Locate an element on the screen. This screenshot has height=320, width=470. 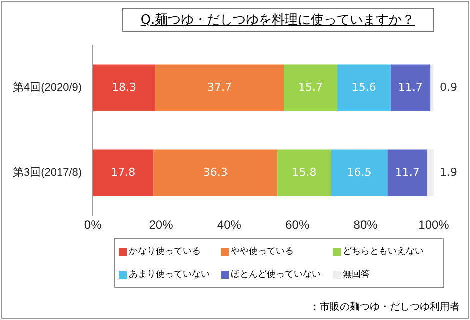
x-tick-label: 20% is located at coordinates (161, 225).